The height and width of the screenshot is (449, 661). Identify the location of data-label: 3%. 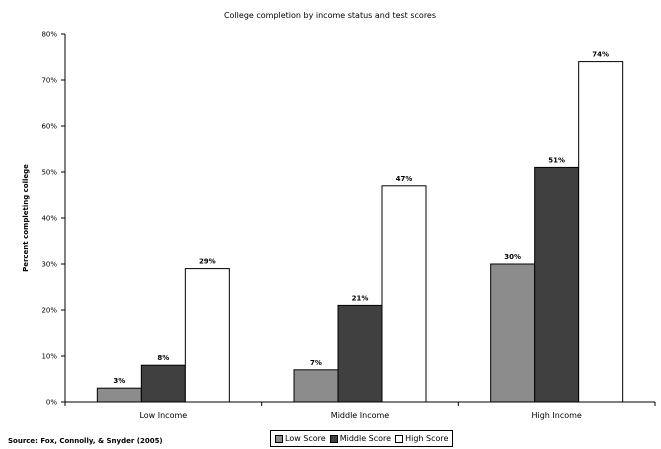
(119, 381).